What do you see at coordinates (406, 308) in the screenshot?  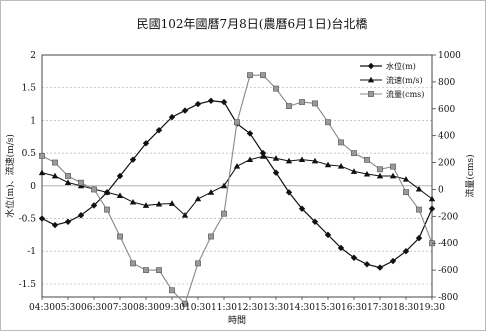 I see `x-tick-label: 18:30` at bounding box center [406, 308].